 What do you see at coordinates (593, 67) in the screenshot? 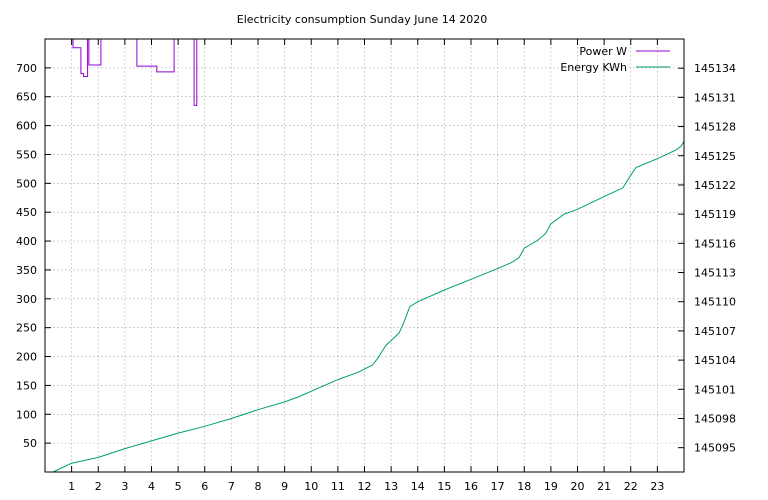
I see `legend-label: Energy KWh` at bounding box center [593, 67].